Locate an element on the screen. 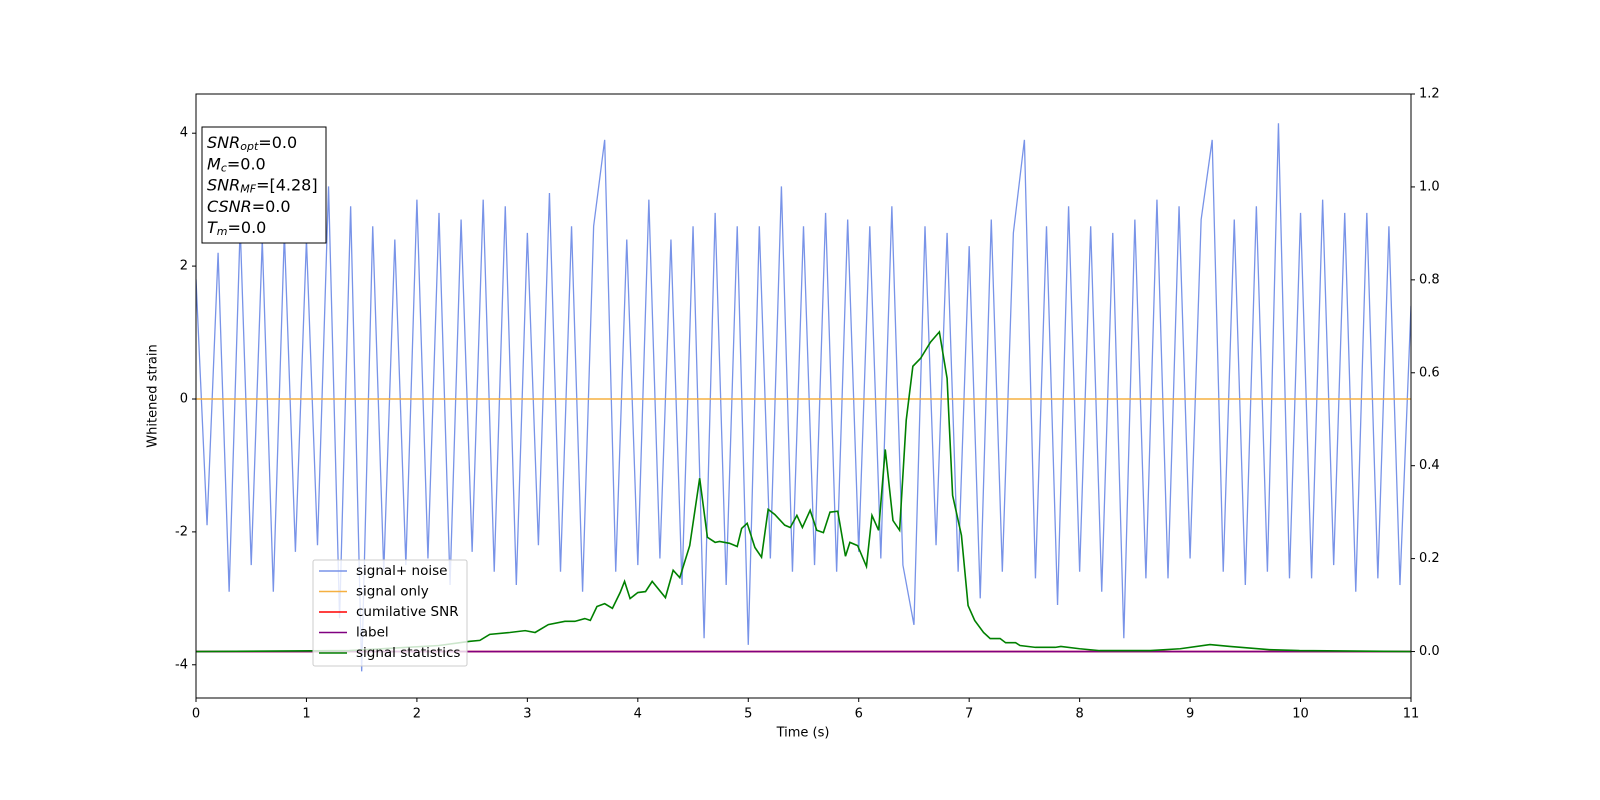  y-tick-label: -4 is located at coordinates (181, 664).